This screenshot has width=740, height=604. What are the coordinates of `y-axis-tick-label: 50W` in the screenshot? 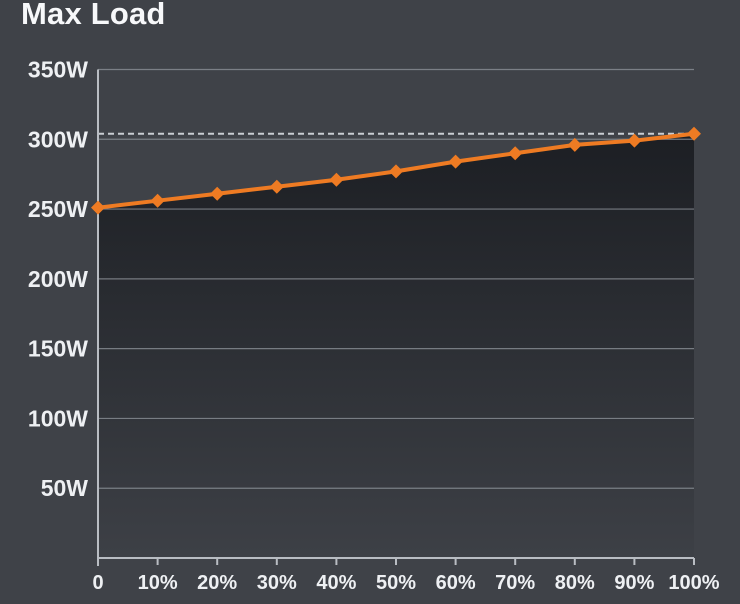 It's located at (65, 488).